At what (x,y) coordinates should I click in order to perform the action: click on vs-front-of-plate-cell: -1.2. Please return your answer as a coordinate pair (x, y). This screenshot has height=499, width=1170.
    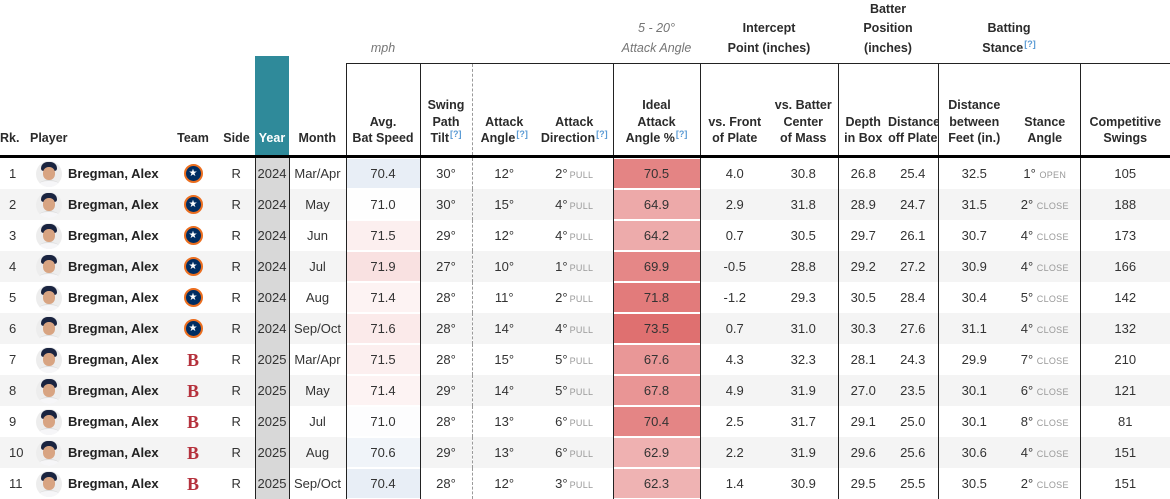
    Looking at the image, I should click on (734, 298).